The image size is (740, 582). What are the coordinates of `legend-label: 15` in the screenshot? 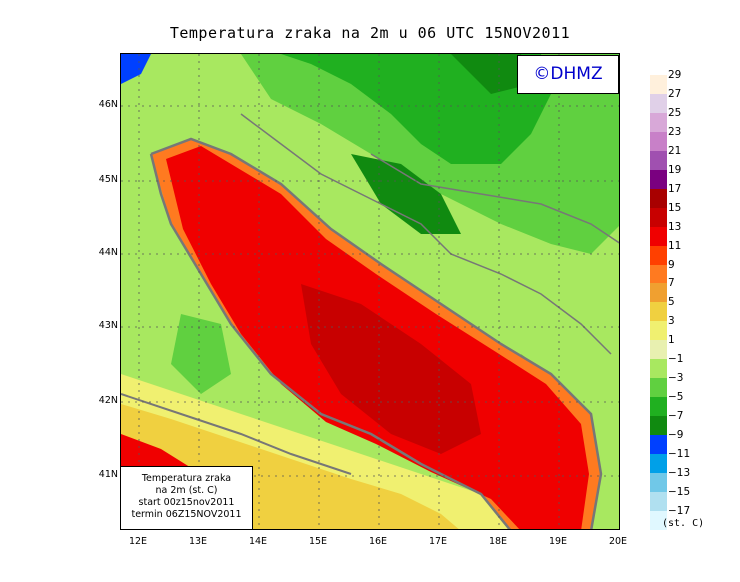 It's located at (675, 207).